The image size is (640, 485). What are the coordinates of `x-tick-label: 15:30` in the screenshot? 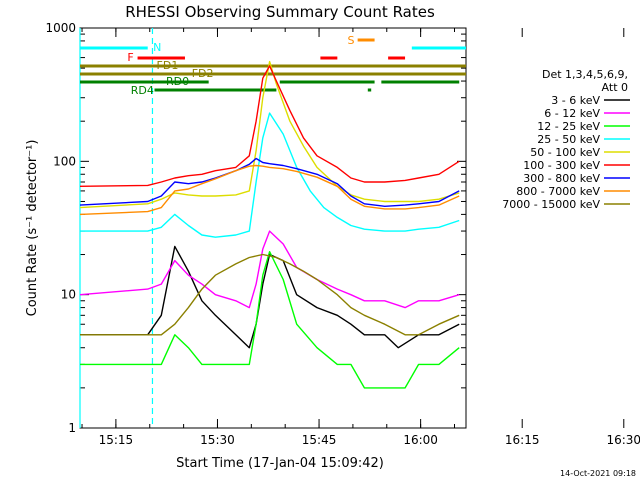 It's located at (217, 440).